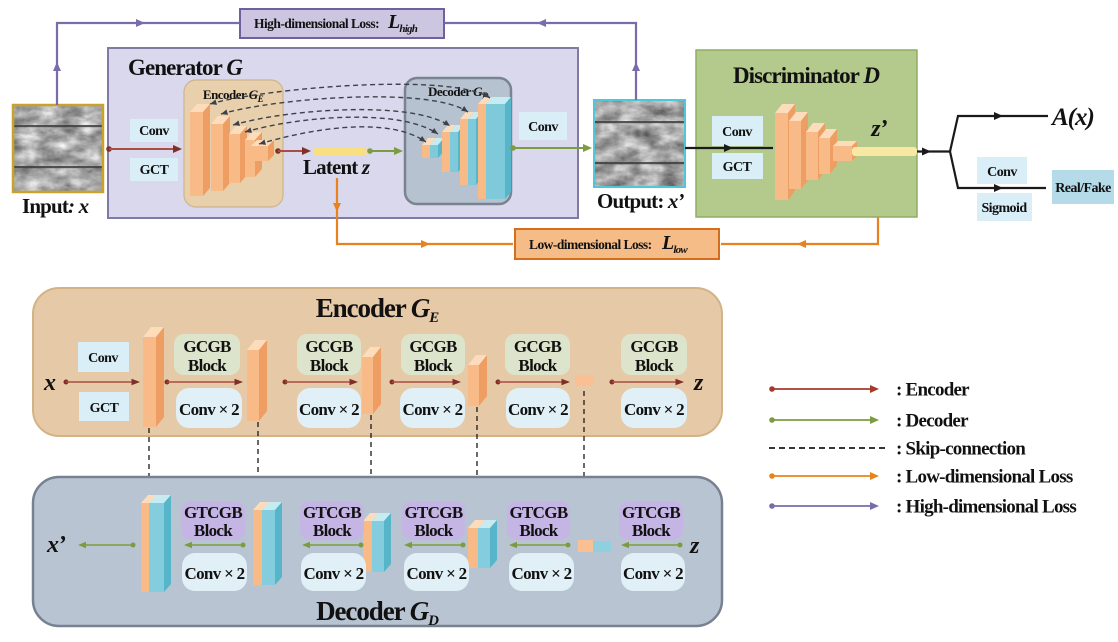  I want to click on svg-text:: Encoder: : Encoder, so click(933, 390).